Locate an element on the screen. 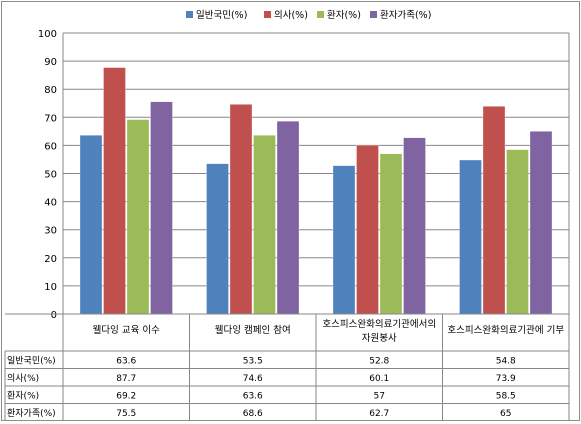  legend-label: 환자가족(%) is located at coordinates (405, 15).